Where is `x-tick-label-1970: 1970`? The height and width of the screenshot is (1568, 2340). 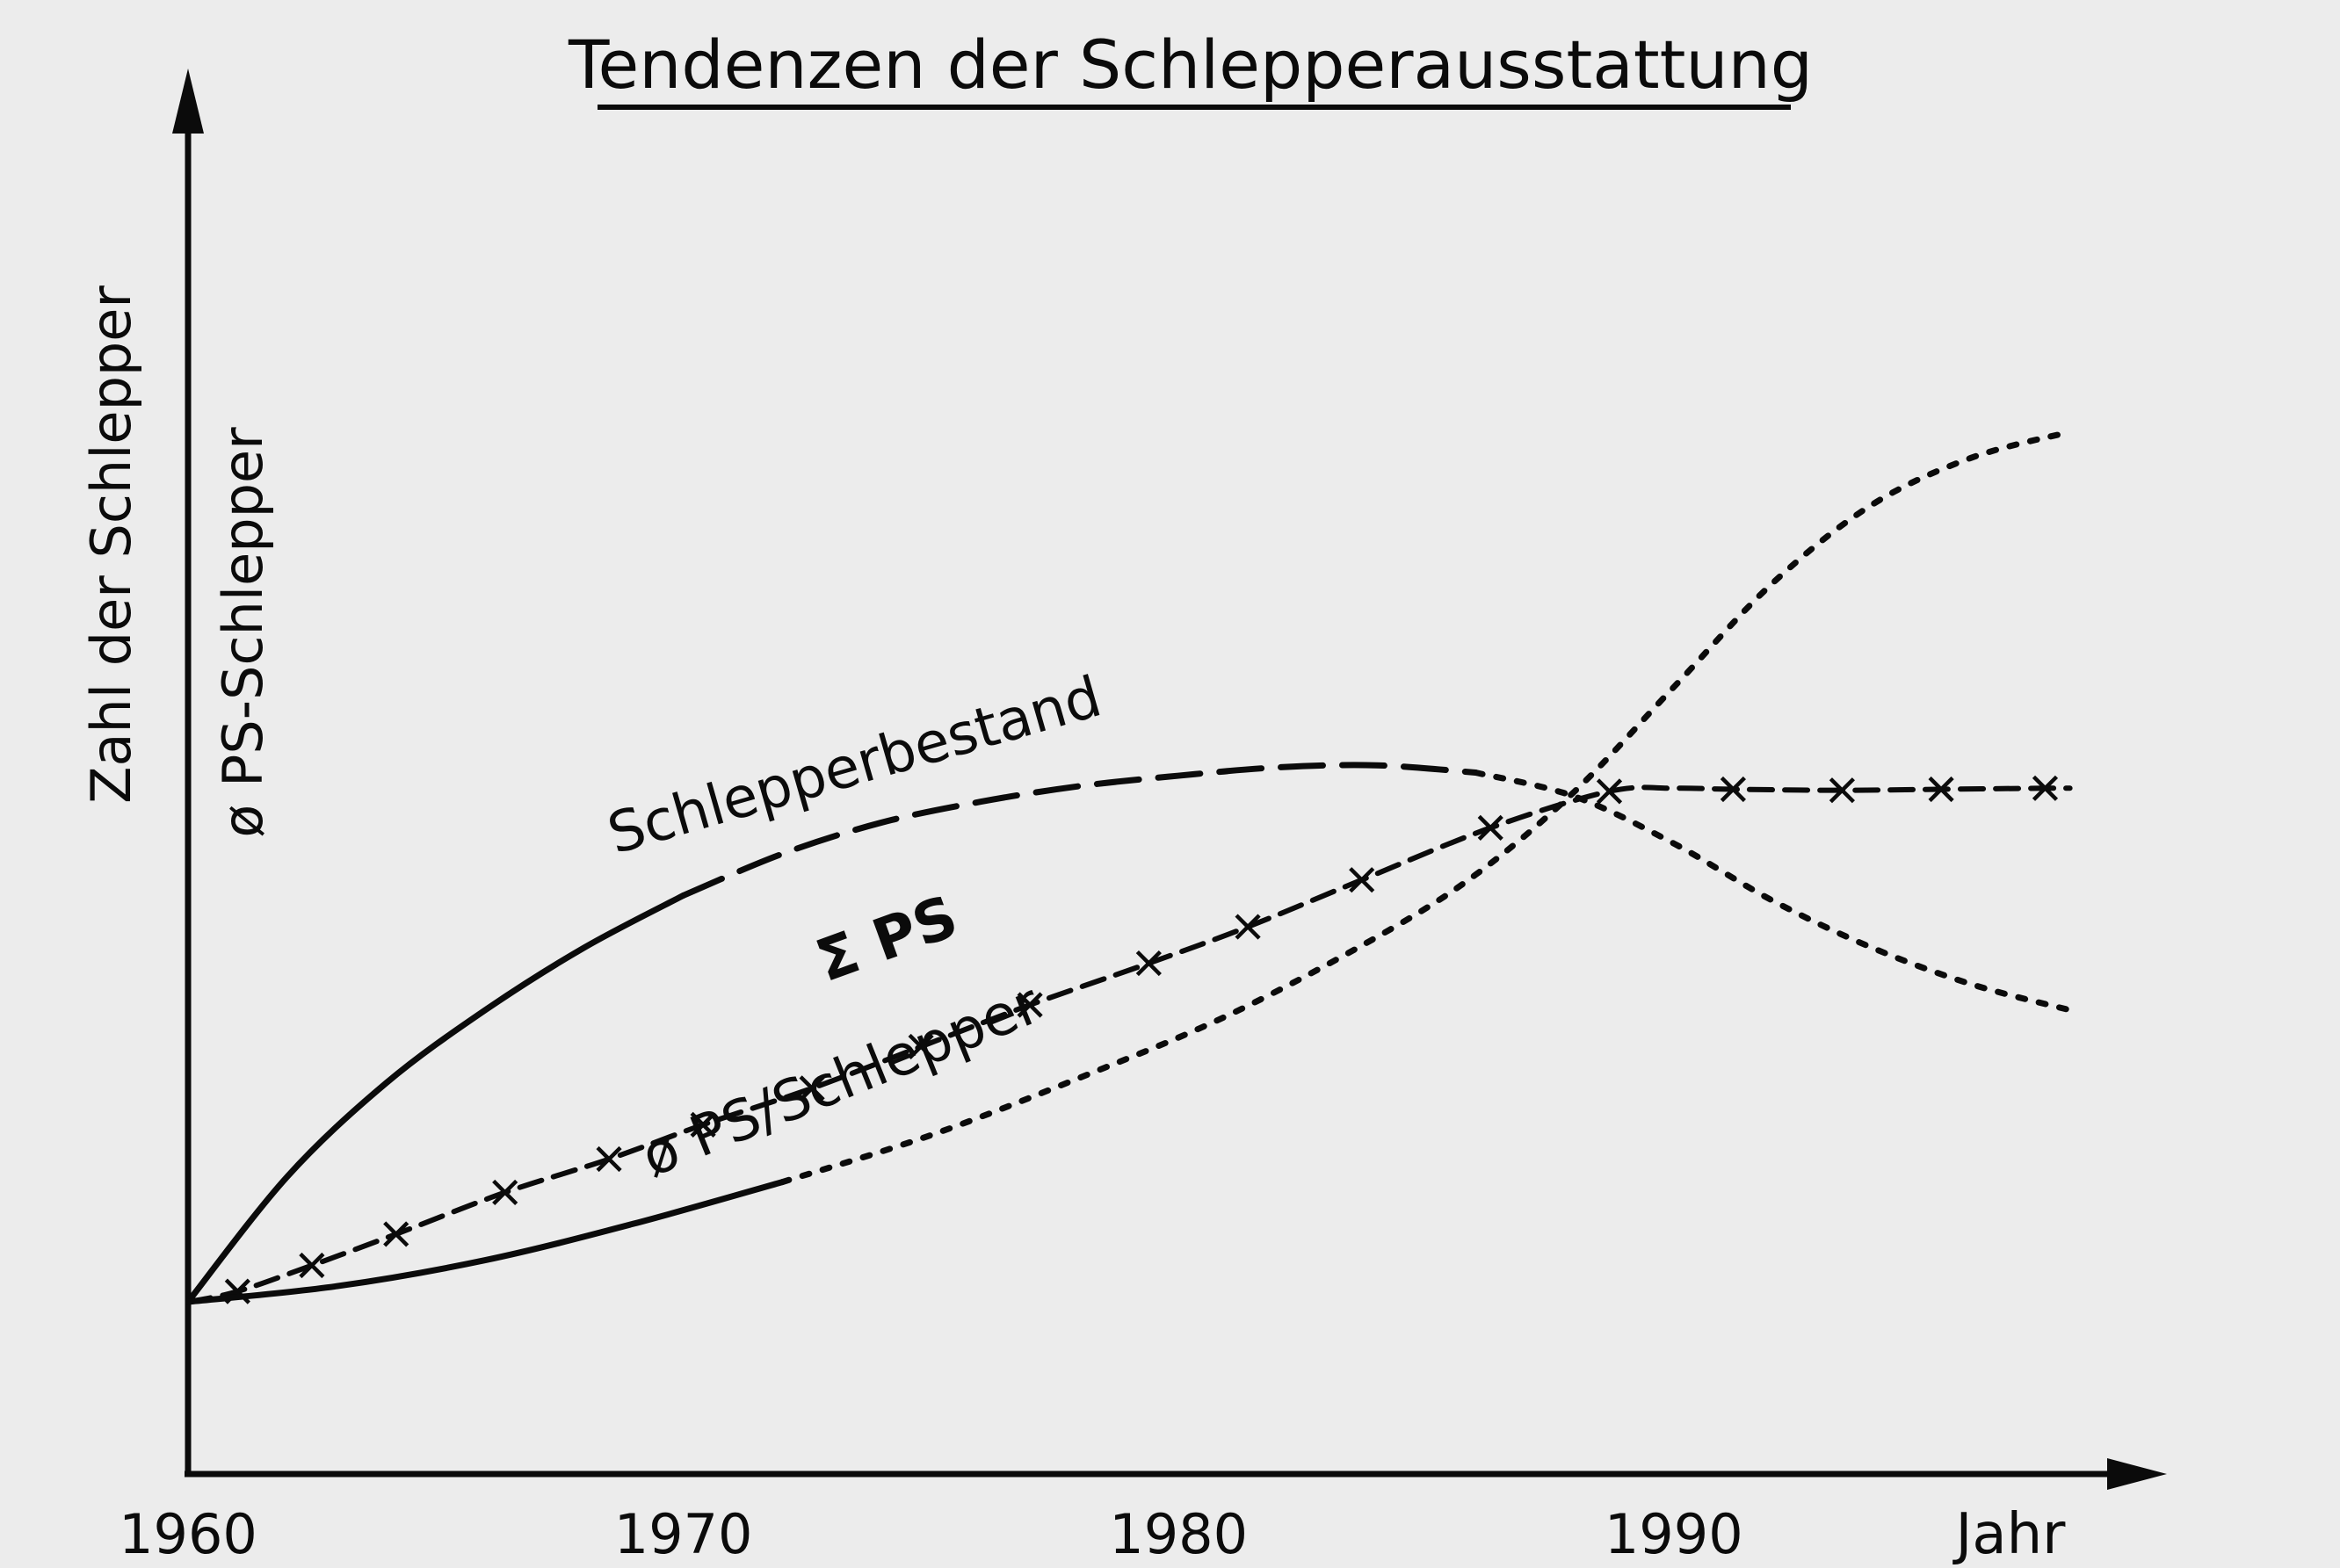 x-tick-label-1970: 1970 is located at coordinates (683, 1534).